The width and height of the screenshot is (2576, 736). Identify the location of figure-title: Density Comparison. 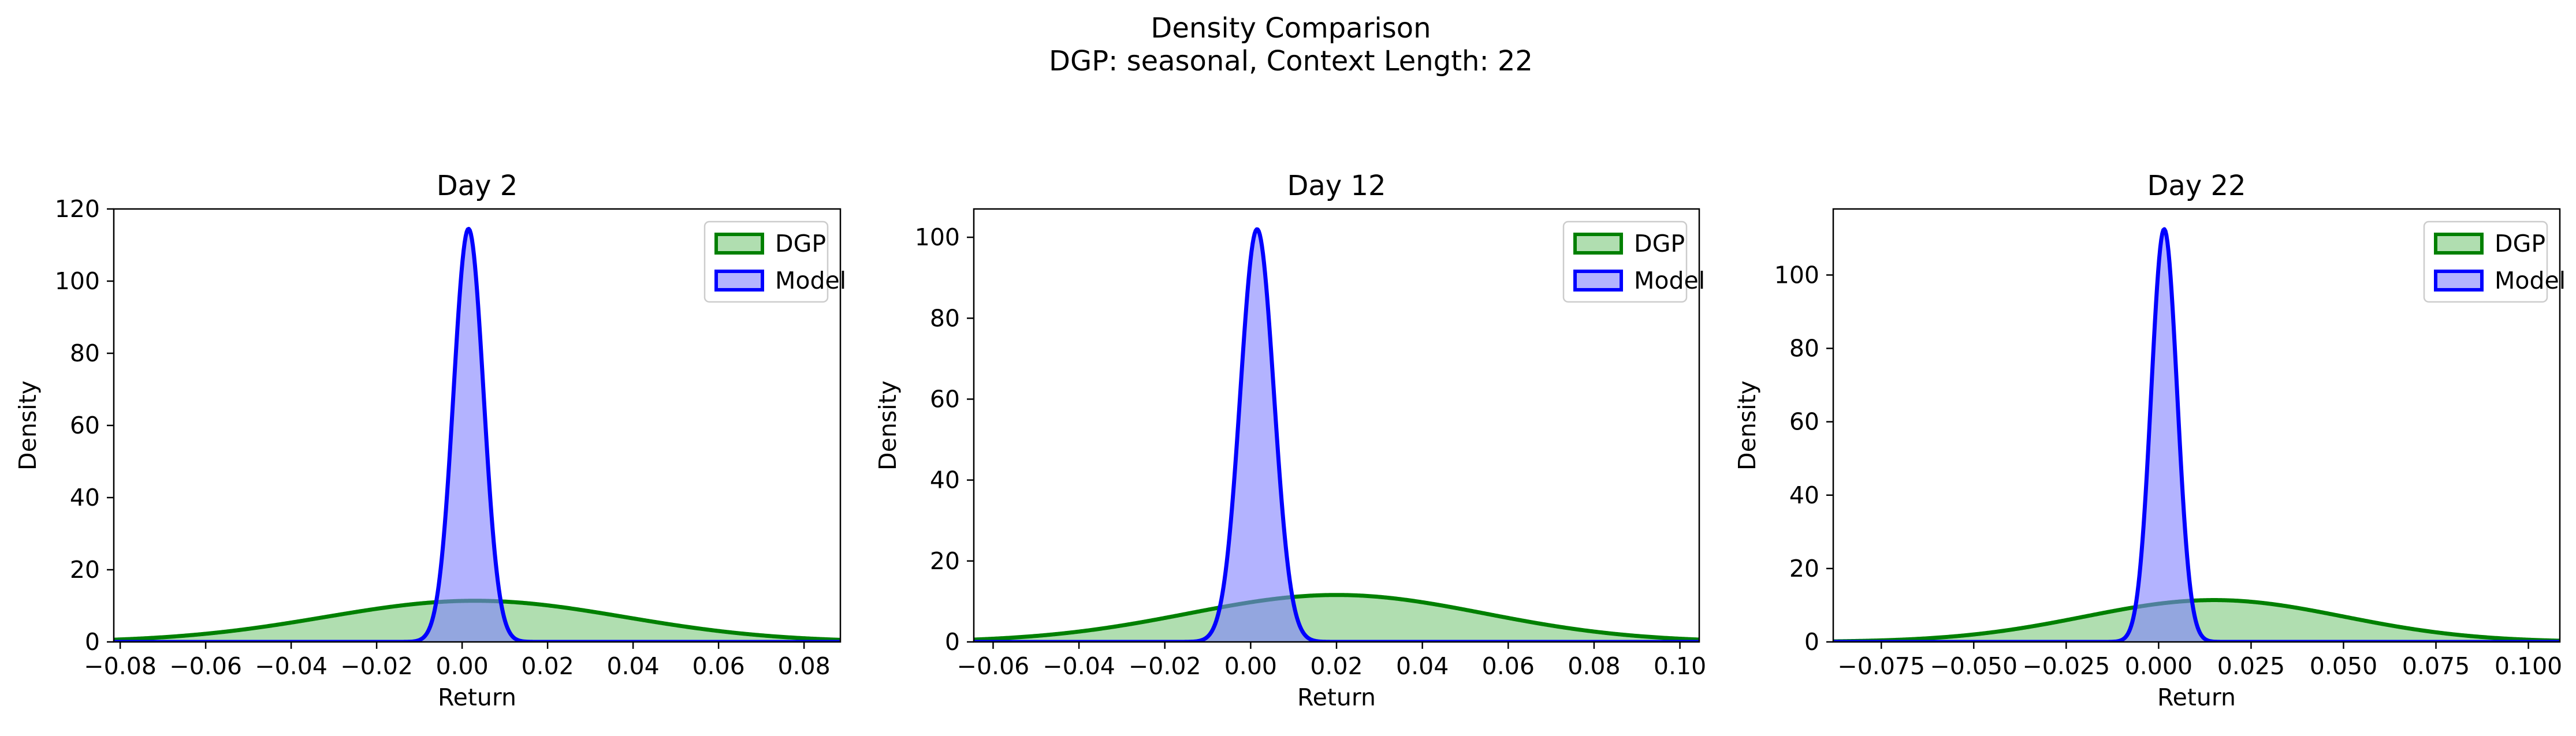
(1291, 28).